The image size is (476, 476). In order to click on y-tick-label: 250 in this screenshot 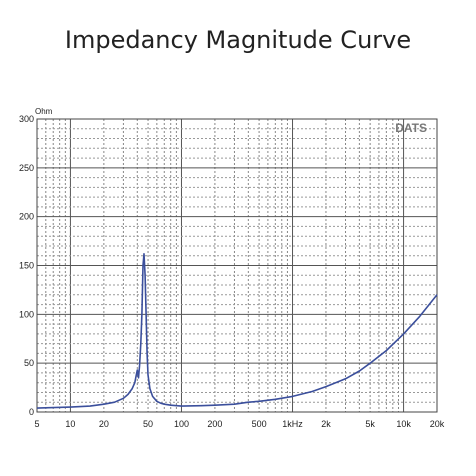, I will do `click(26, 168)`.